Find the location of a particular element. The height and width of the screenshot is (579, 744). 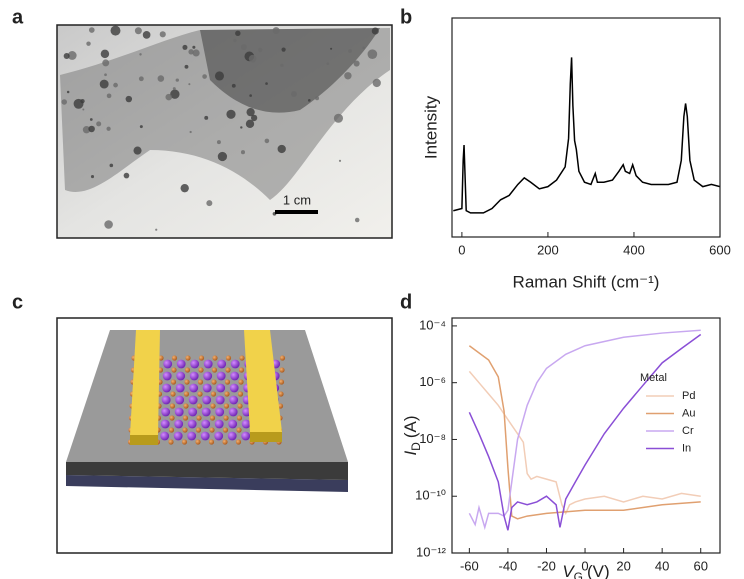

axis-label: Intensity is located at coordinates (430, 127).